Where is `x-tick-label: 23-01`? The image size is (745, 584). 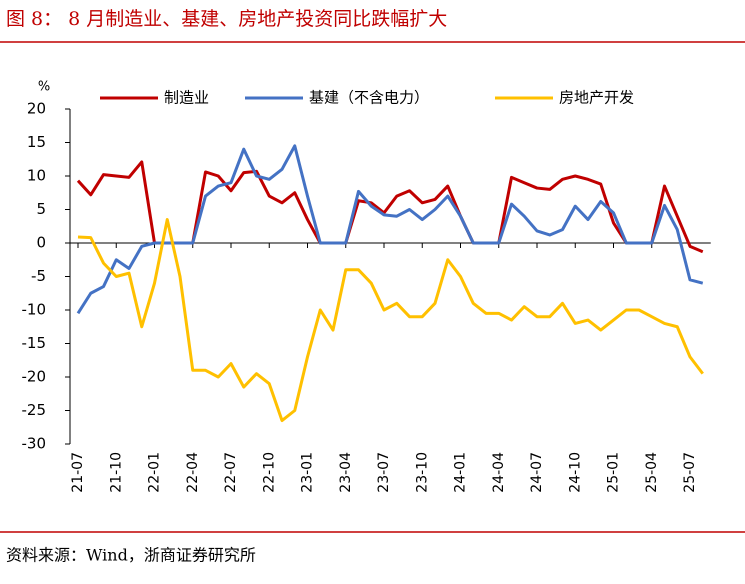 x-tick-label: 23-01 is located at coordinates (308, 472).